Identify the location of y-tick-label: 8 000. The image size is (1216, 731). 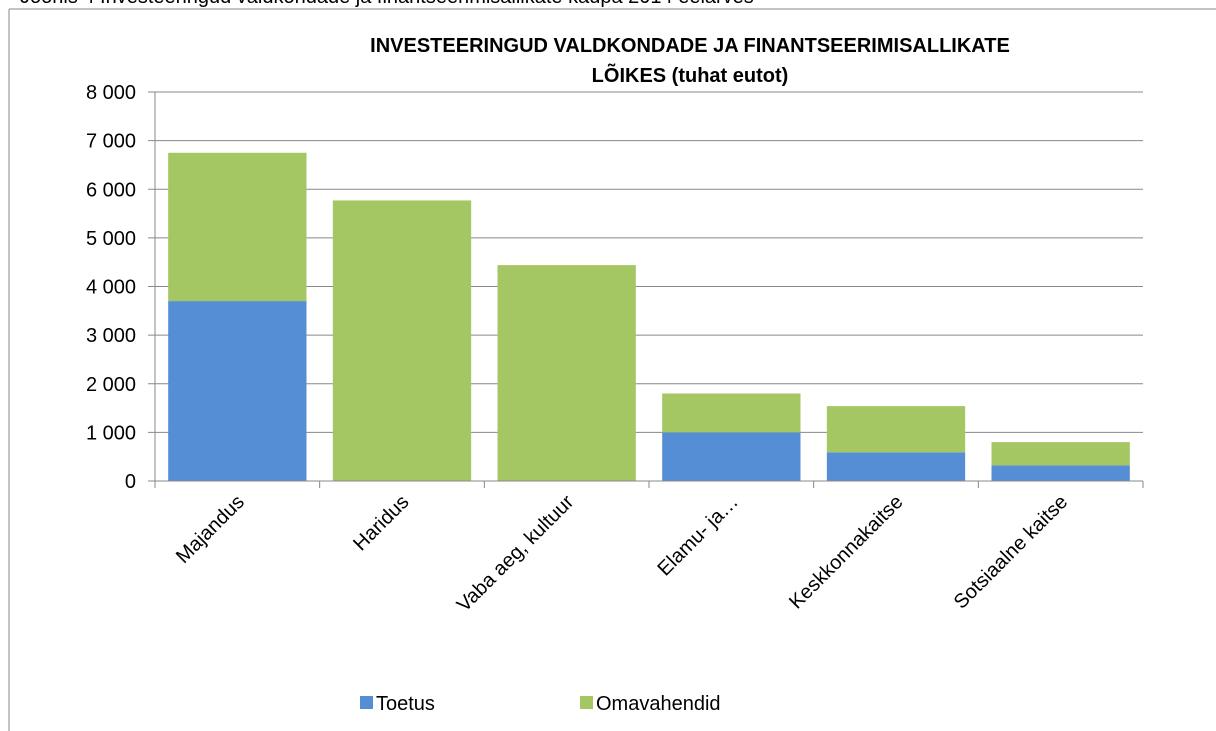
(111, 93).